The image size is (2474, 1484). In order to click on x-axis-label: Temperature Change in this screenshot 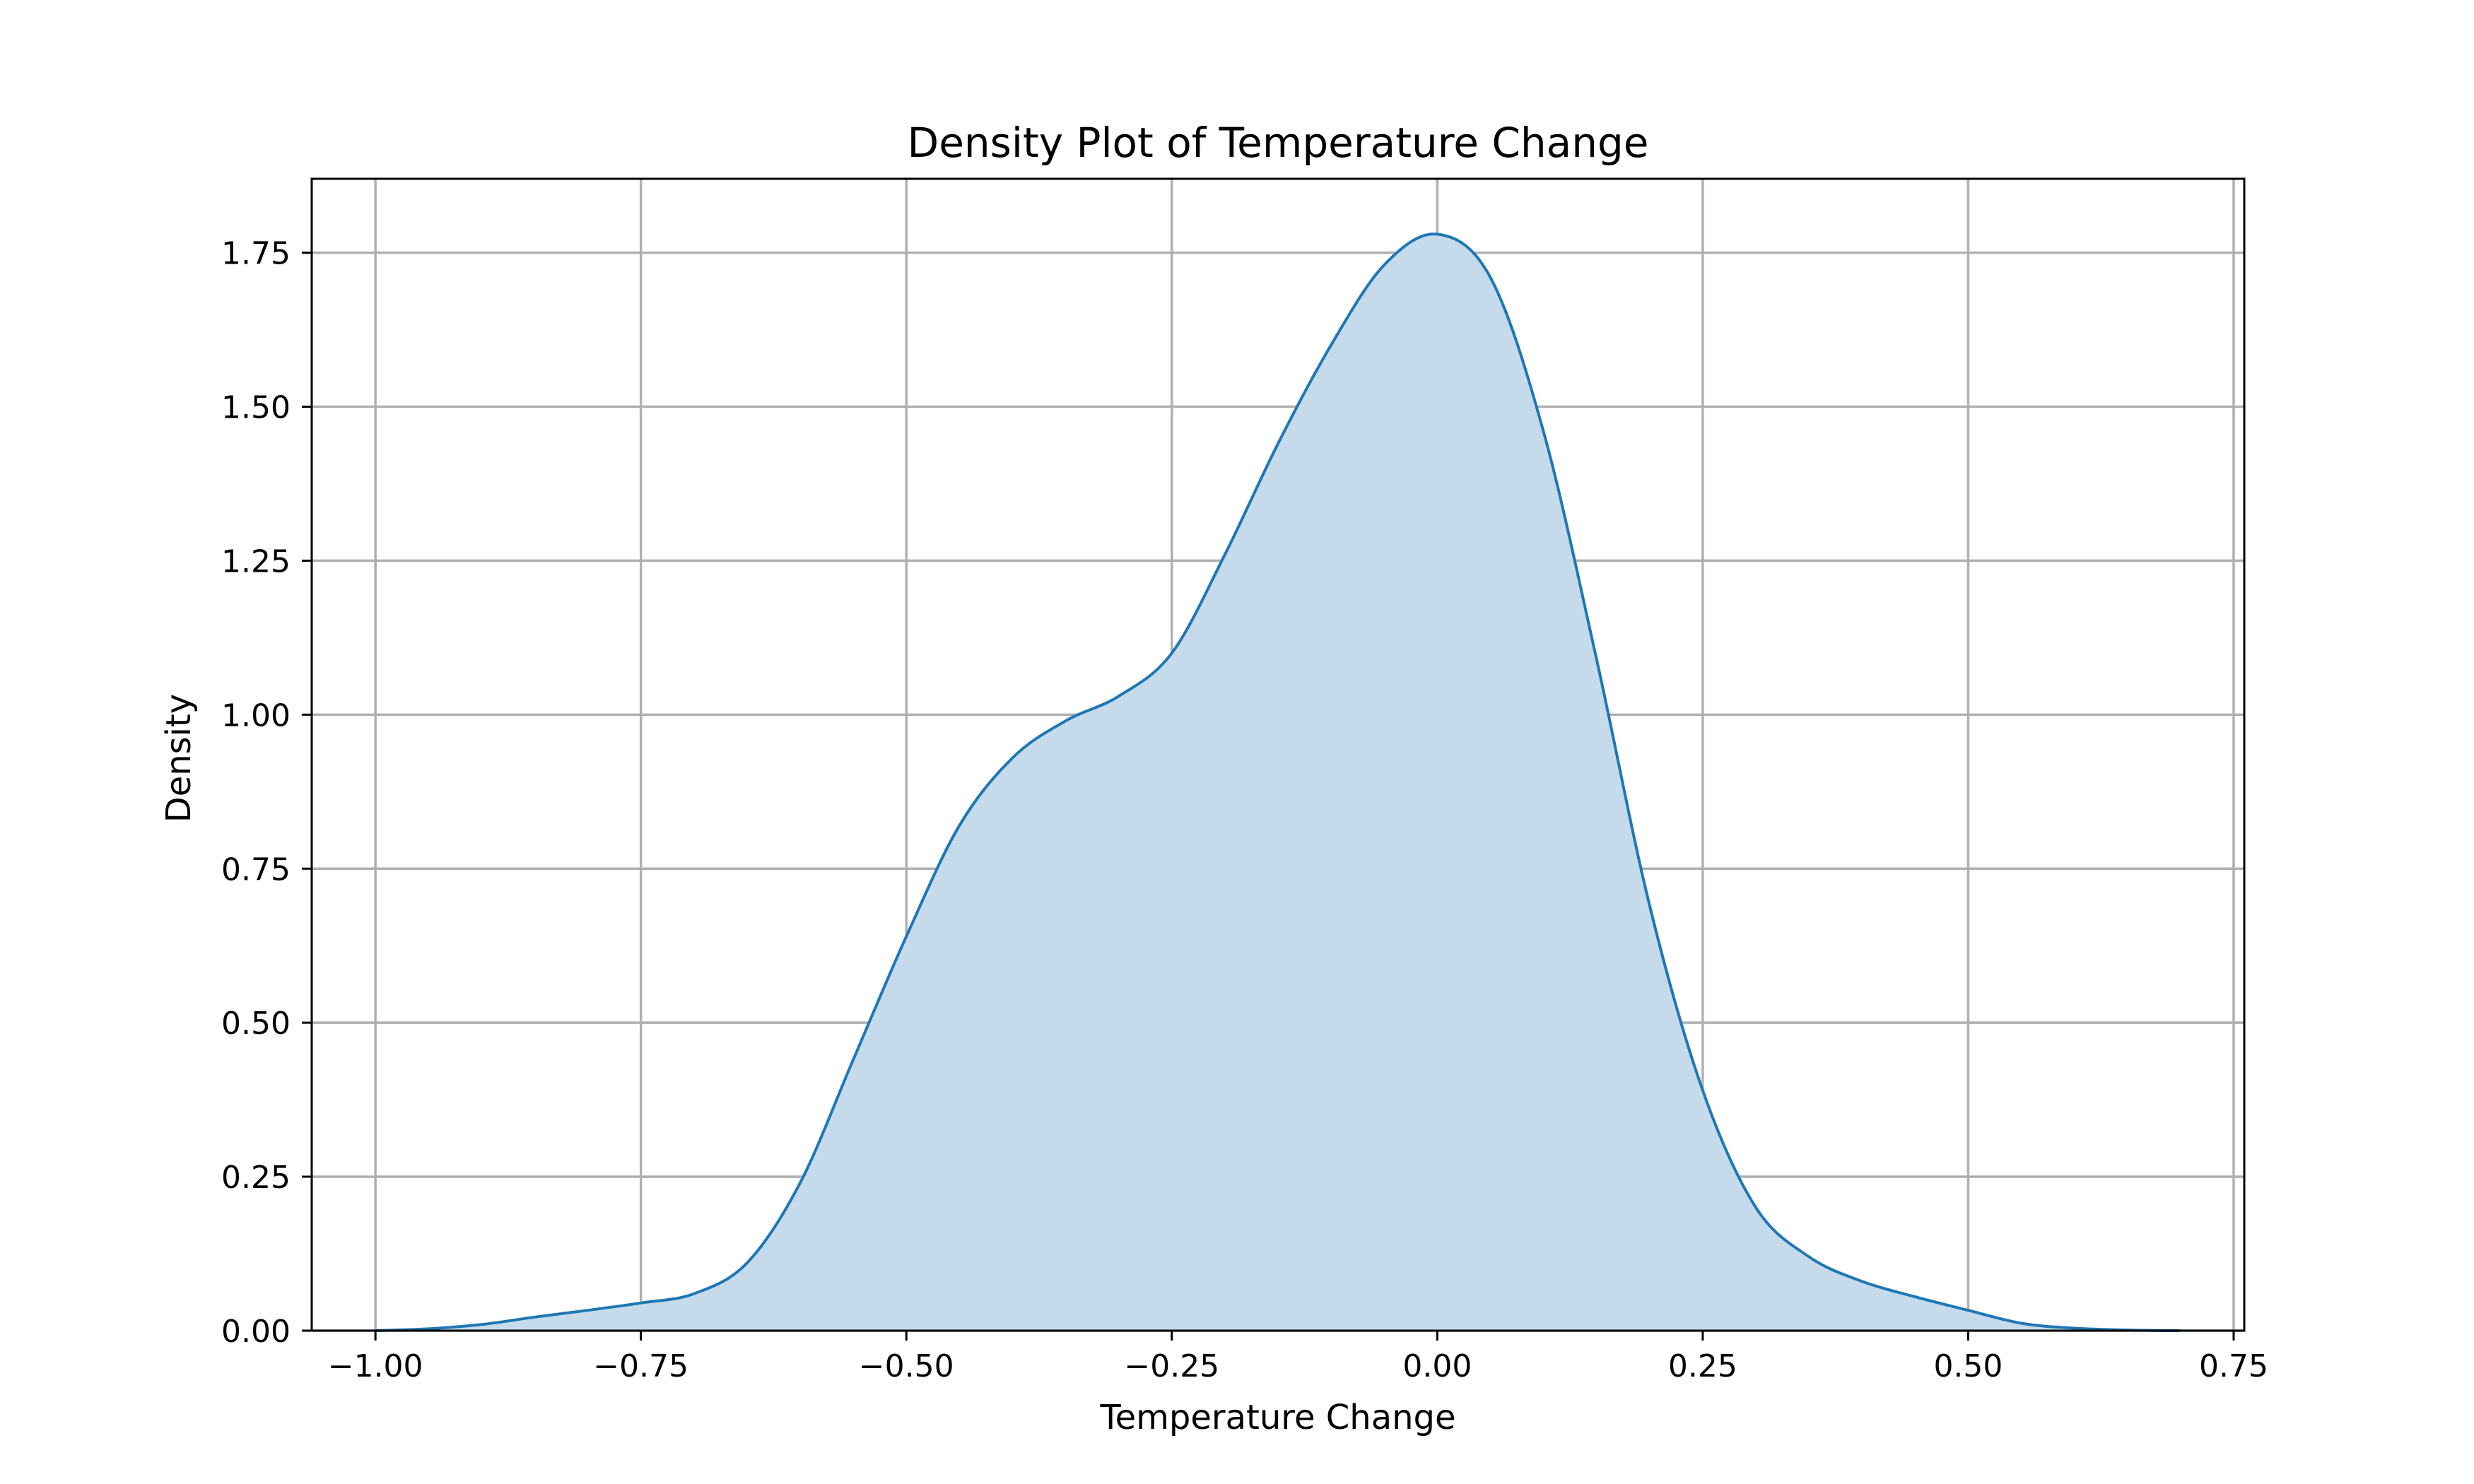, I will do `click(1277, 1417)`.